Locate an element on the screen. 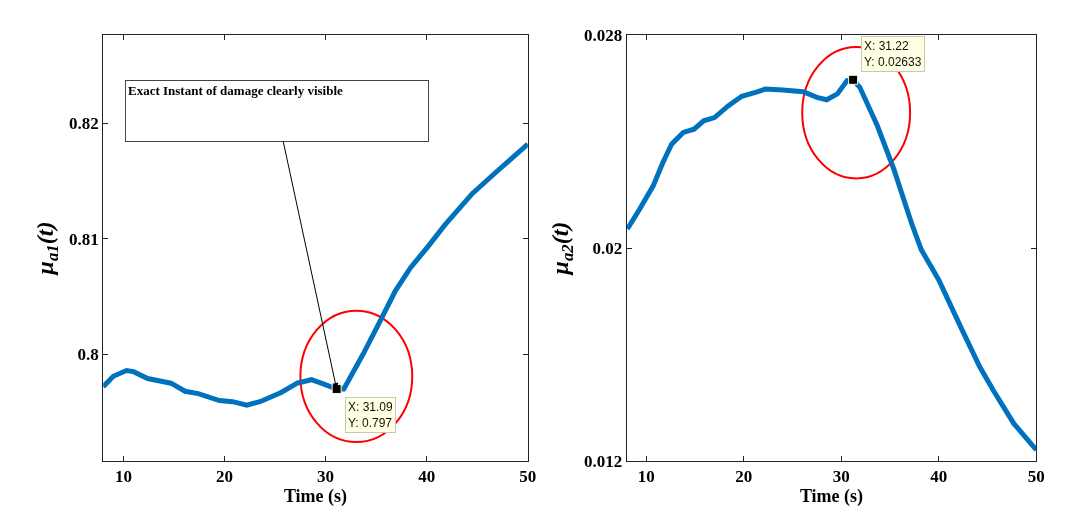  y-tick-label: 0.012 is located at coordinates (603, 461).